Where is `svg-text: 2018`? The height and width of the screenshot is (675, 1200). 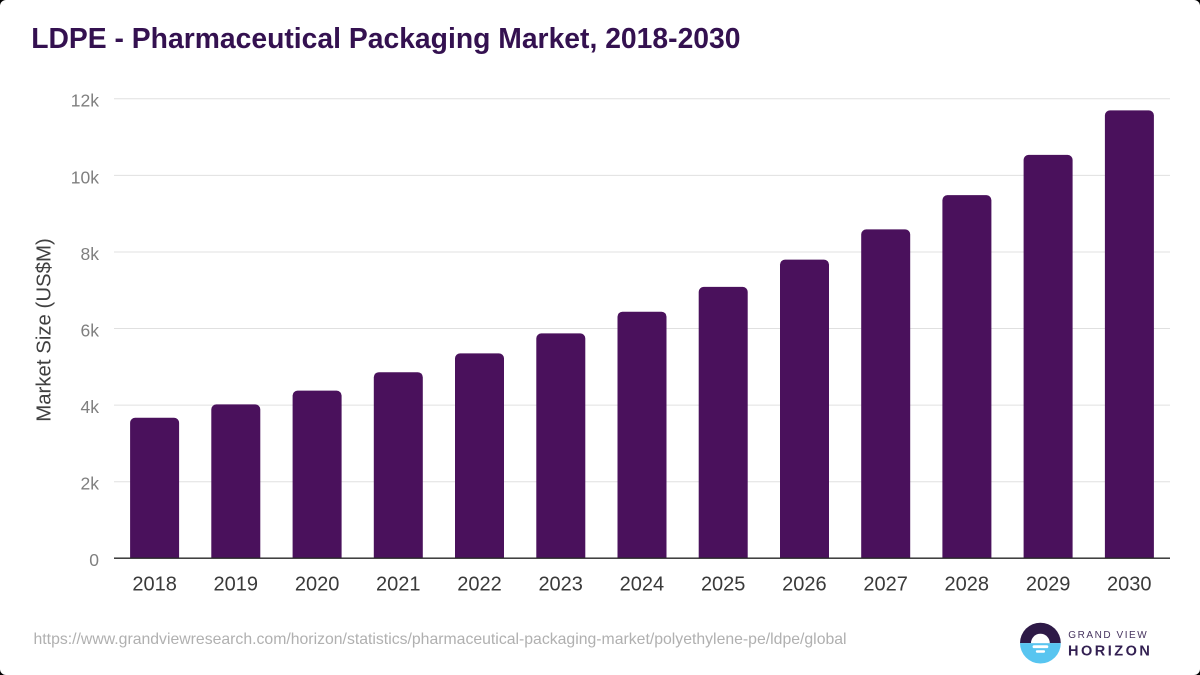
svg-text: 2018 is located at coordinates (154, 585).